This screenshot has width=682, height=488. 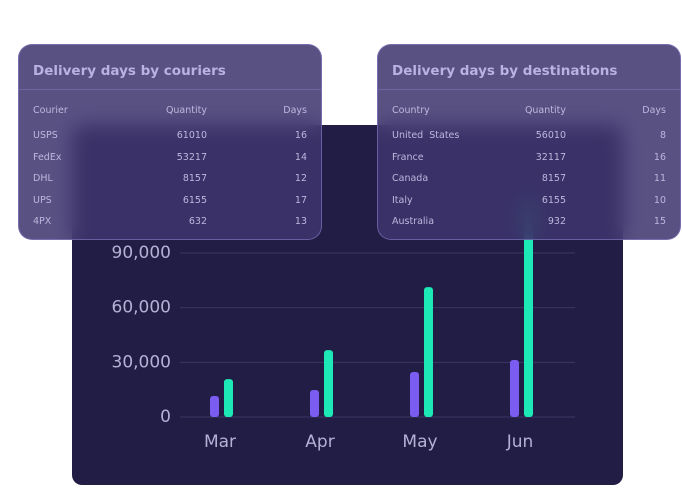 I want to click on table-cell: 32117, so click(x=550, y=157).